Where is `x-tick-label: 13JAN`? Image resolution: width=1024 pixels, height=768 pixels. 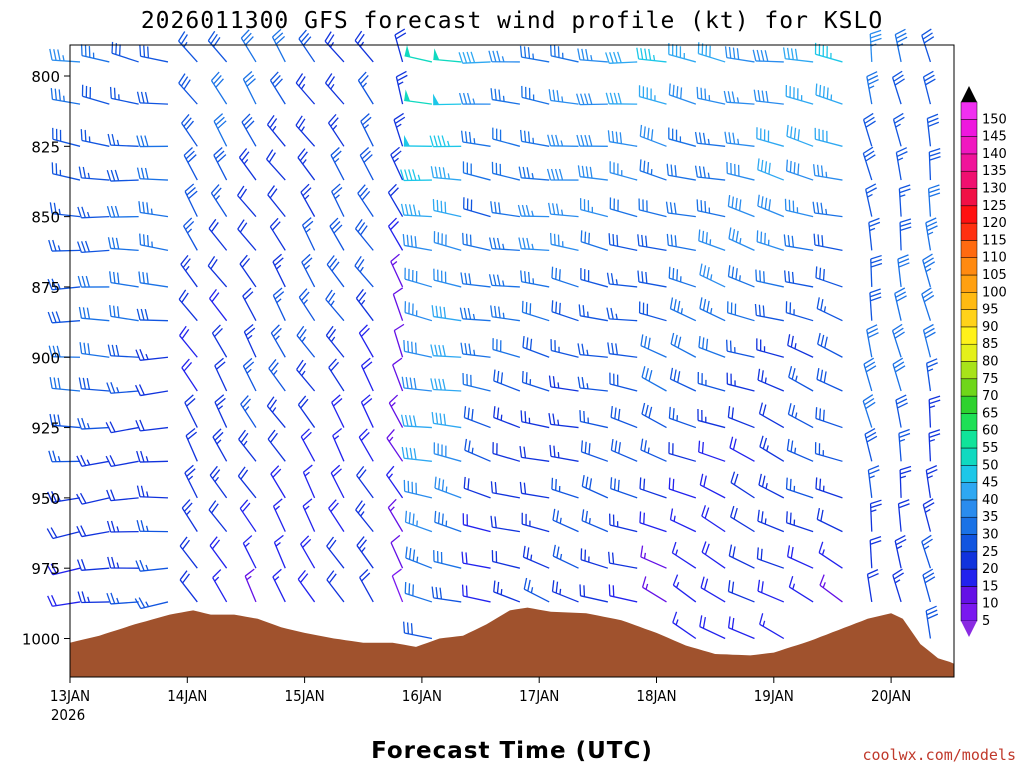 x-tick-label: 13JAN is located at coordinates (70, 696).